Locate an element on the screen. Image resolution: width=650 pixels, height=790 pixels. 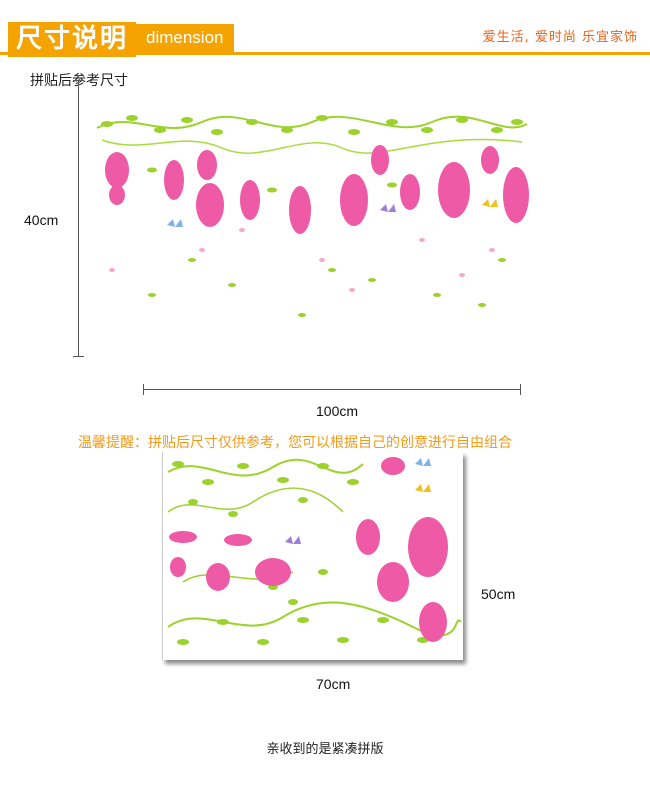
height-dimension-cap-top is located at coordinates (78, 80).